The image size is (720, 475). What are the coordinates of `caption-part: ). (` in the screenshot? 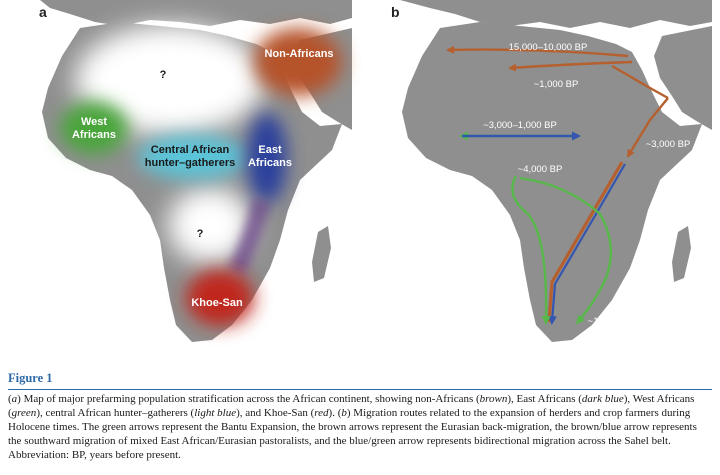 It's located at (335, 413).